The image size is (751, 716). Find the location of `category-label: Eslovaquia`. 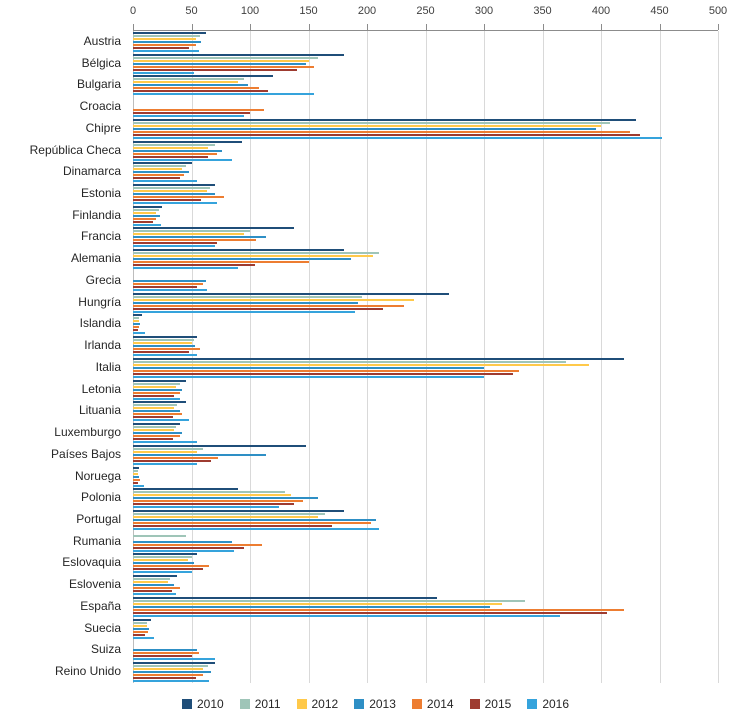

category-label: Eslovaquia is located at coordinates (91, 562).